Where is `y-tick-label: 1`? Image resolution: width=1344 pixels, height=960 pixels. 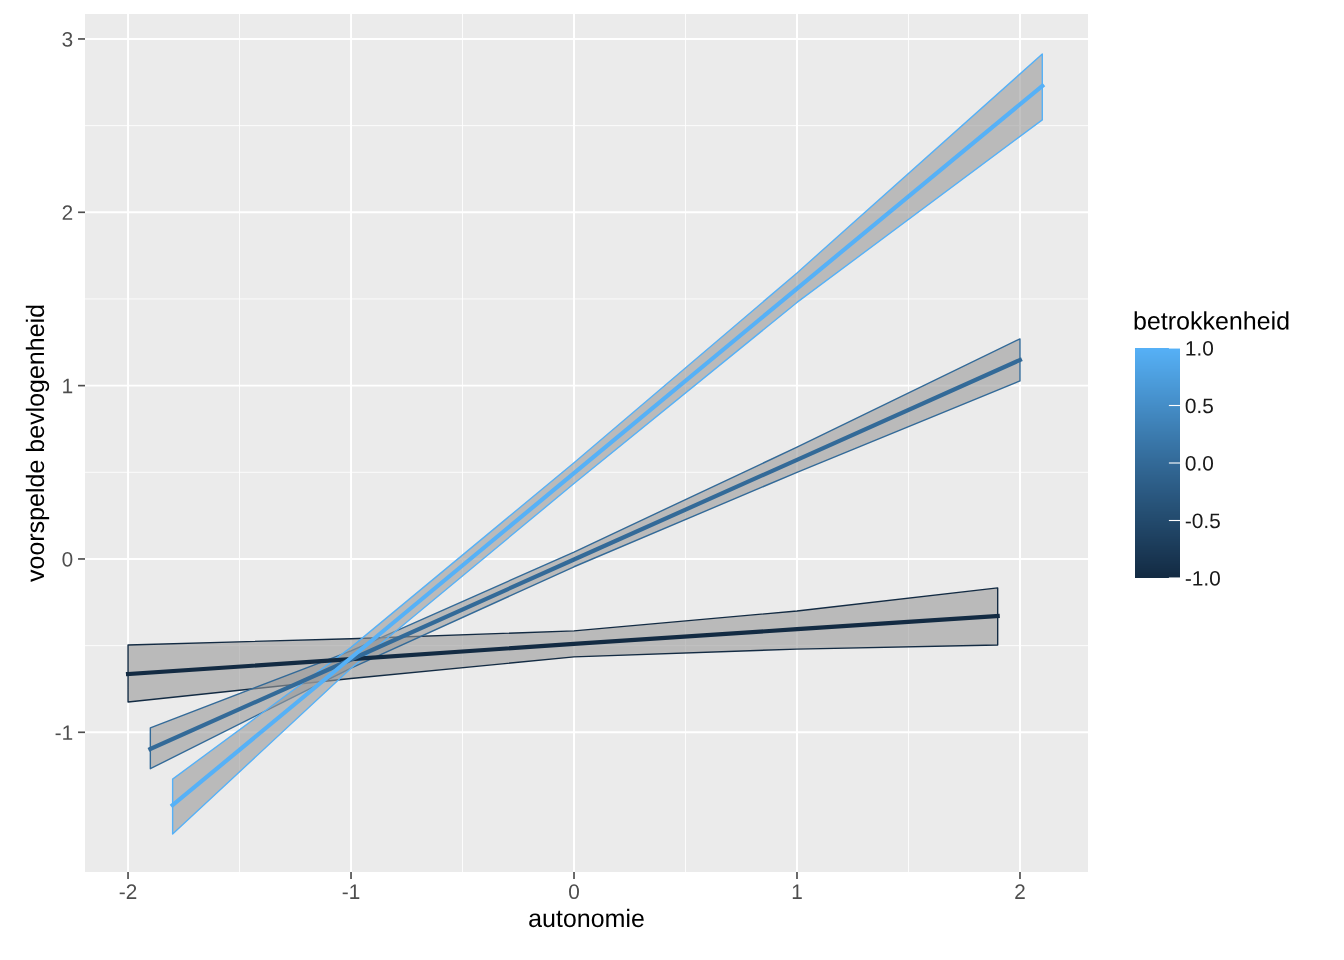
y-tick-label: 1 is located at coordinates (68, 386).